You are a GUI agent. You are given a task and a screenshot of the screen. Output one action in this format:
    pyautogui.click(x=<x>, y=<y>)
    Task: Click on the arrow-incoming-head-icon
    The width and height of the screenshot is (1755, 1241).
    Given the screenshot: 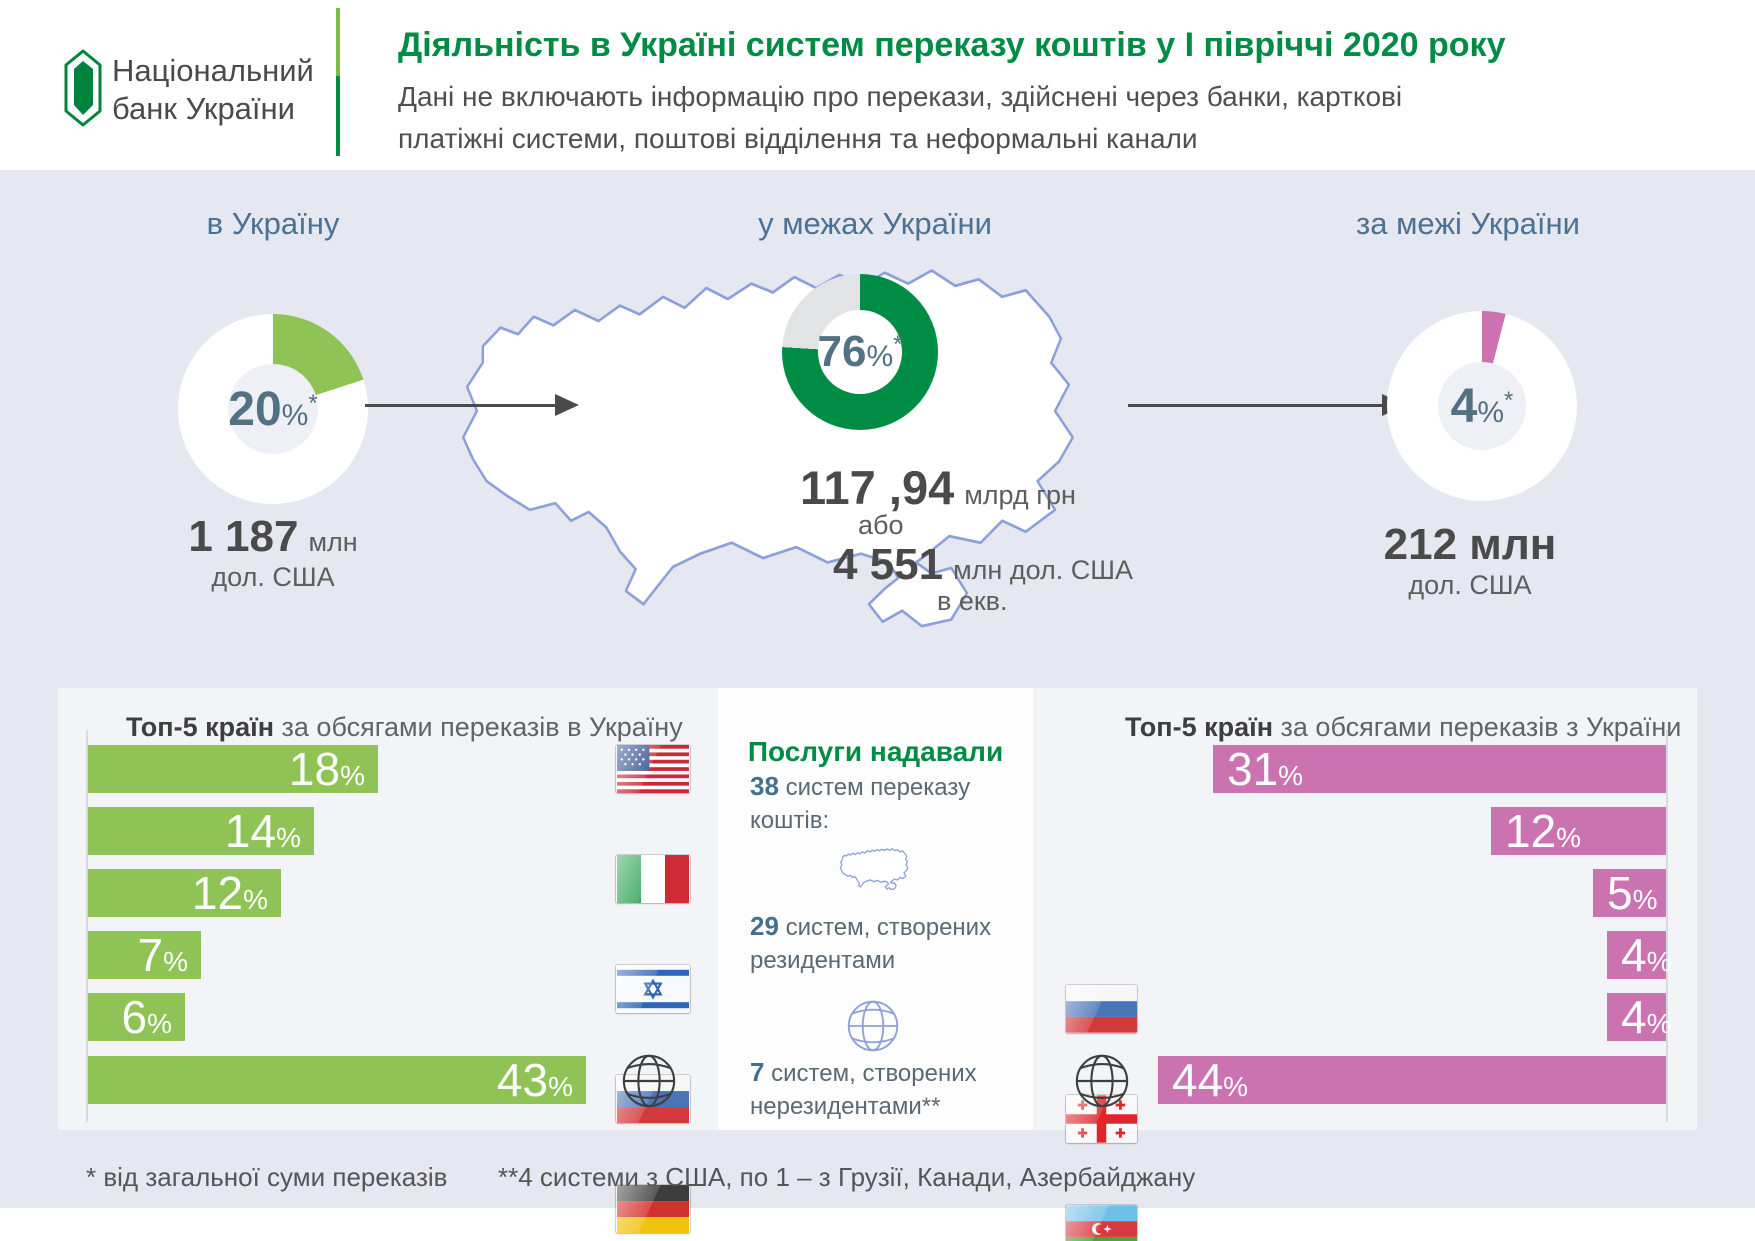 What is the action you would take?
    pyautogui.click(x=567, y=405)
    